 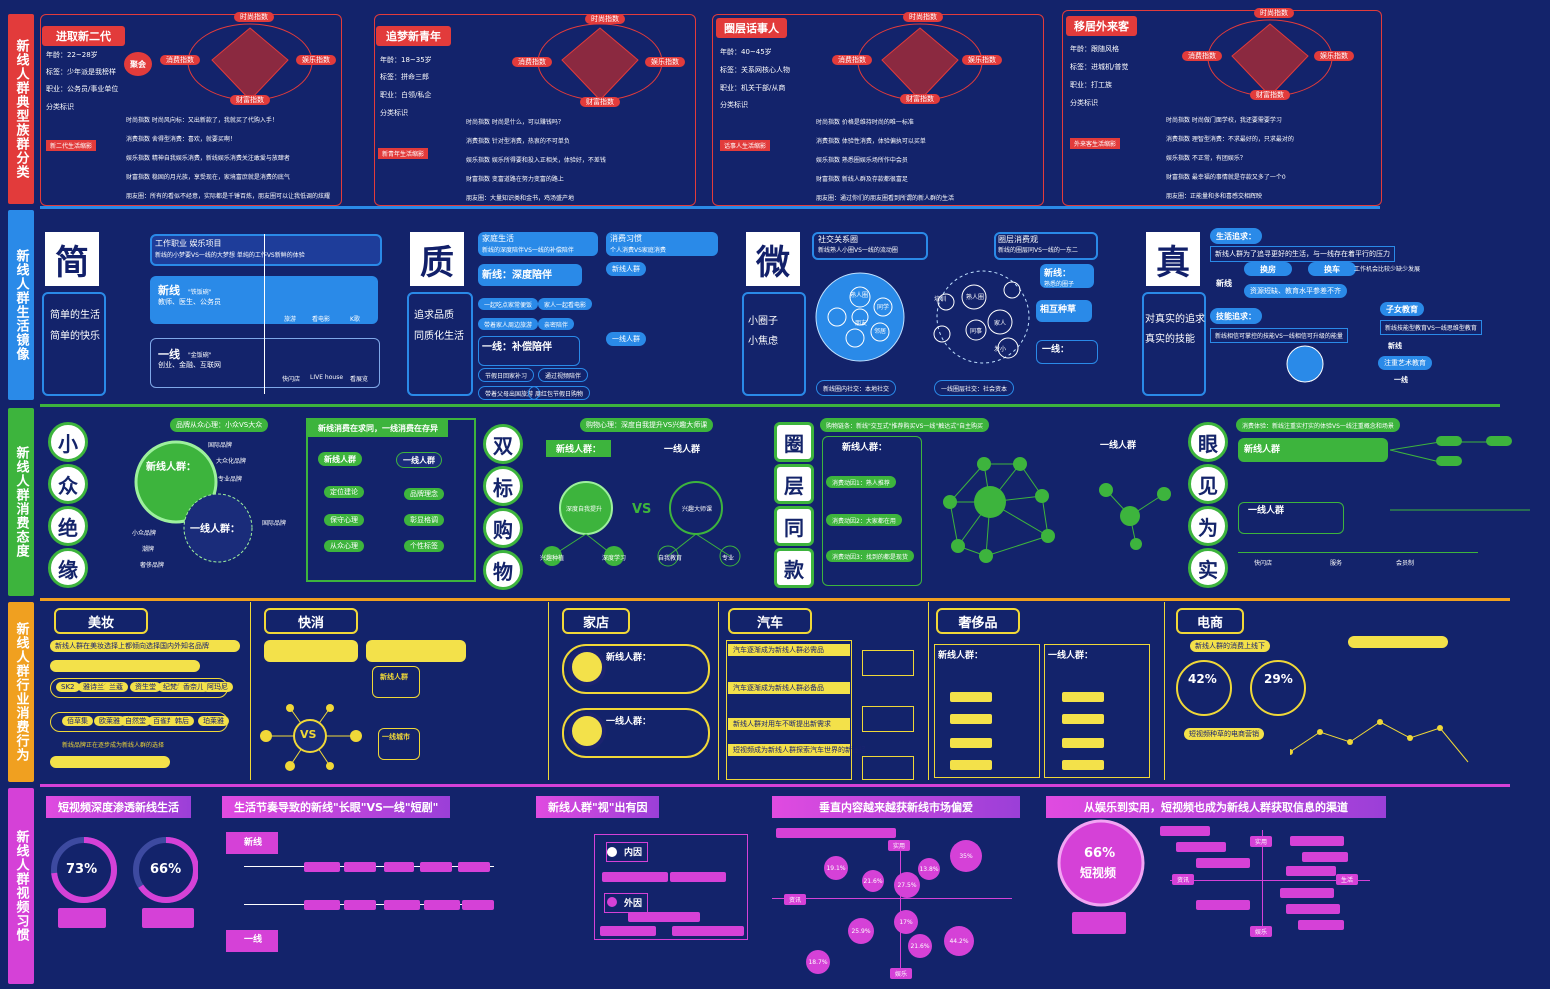 What do you see at coordinates (596, 621) in the screenshot?
I see `home-title: 家店` at bounding box center [596, 621].